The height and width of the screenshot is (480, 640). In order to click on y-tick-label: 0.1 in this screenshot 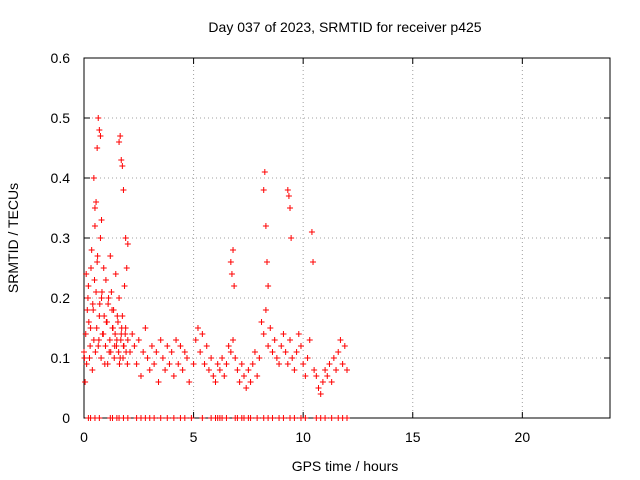, I will do `click(61, 358)`.